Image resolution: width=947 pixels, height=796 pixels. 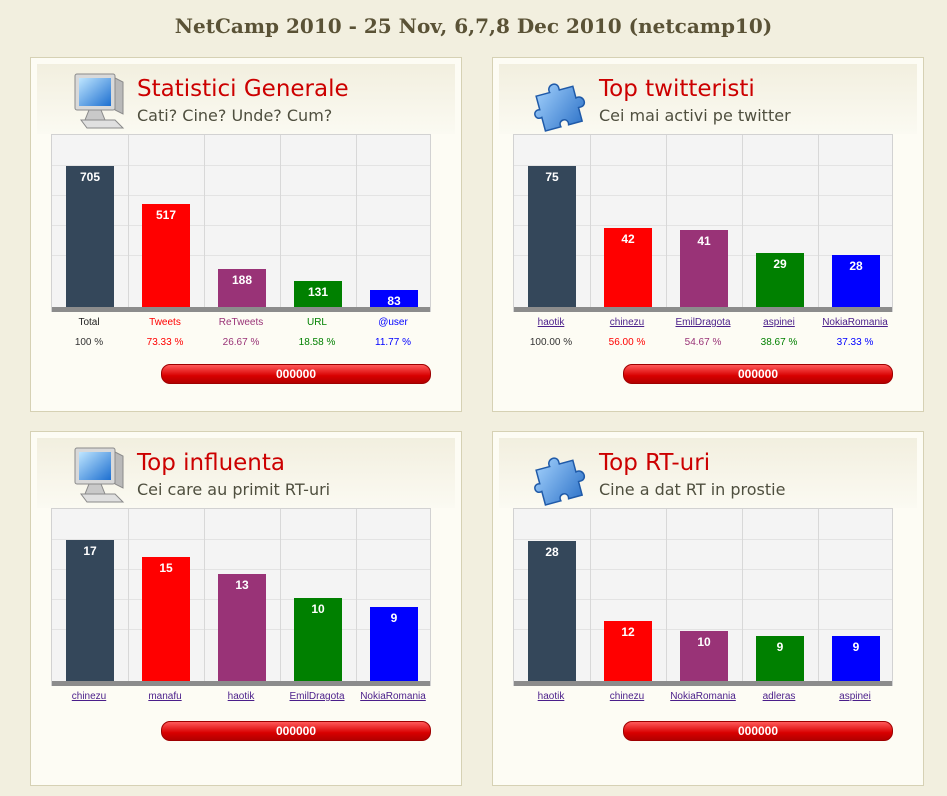 I want to click on percent-label: 37.33 %, so click(x=855, y=342).